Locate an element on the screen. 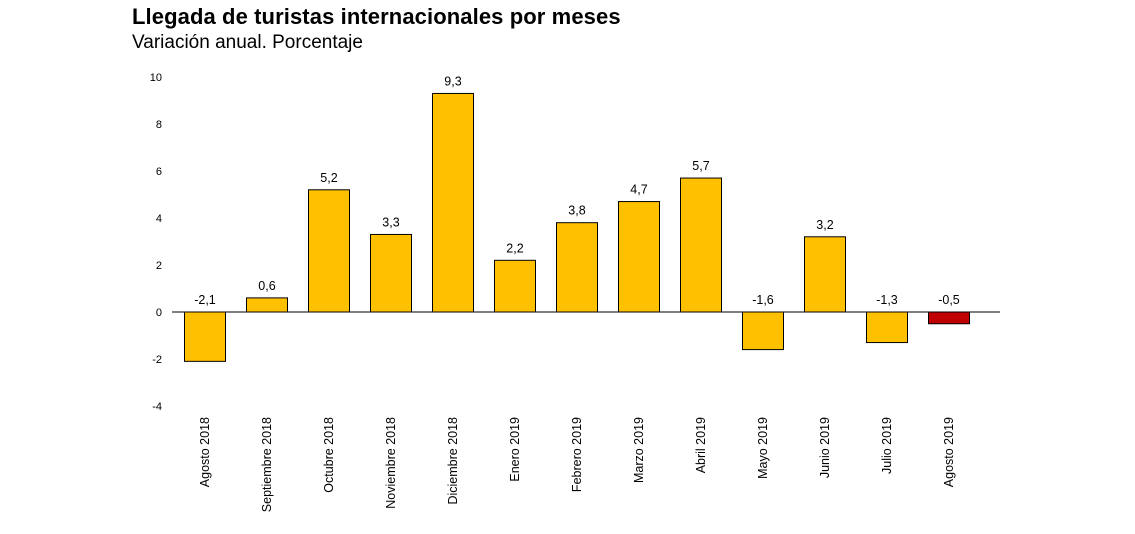  data-label: 4,7 is located at coordinates (638, 190).